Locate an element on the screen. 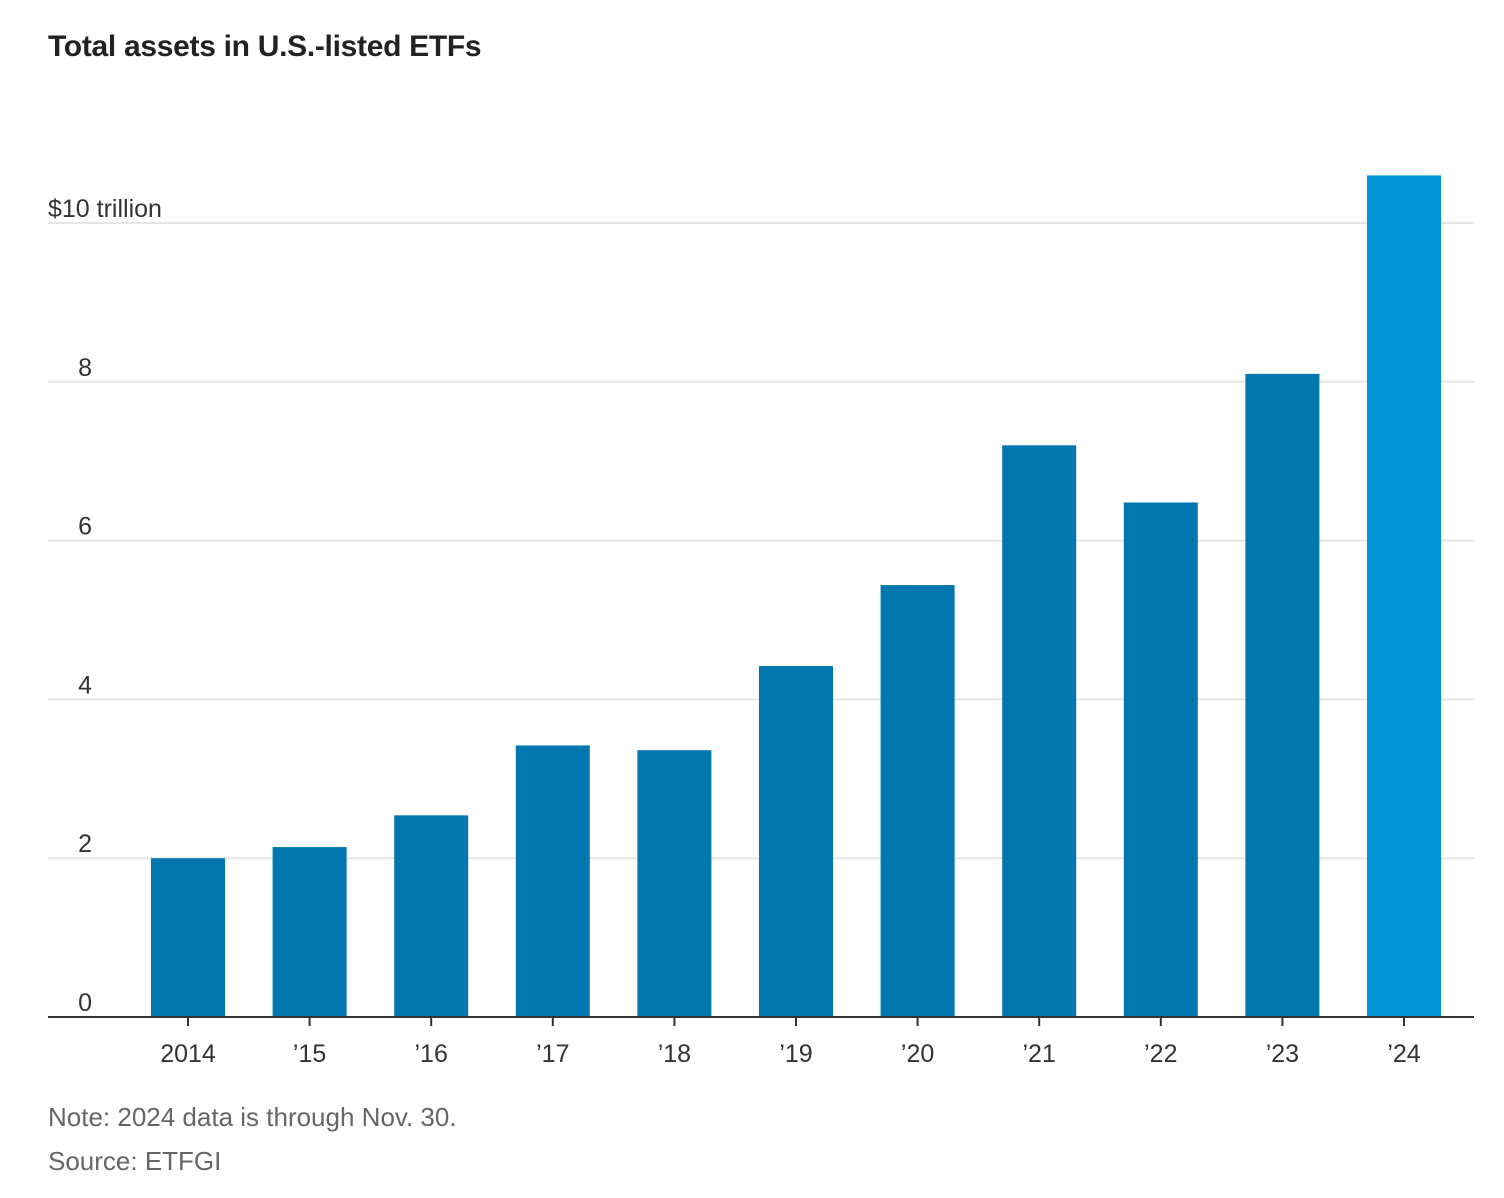 Image resolution: width=1504 pixels, height=1198 pixels. y-tick-label: 0 is located at coordinates (85, 1003).